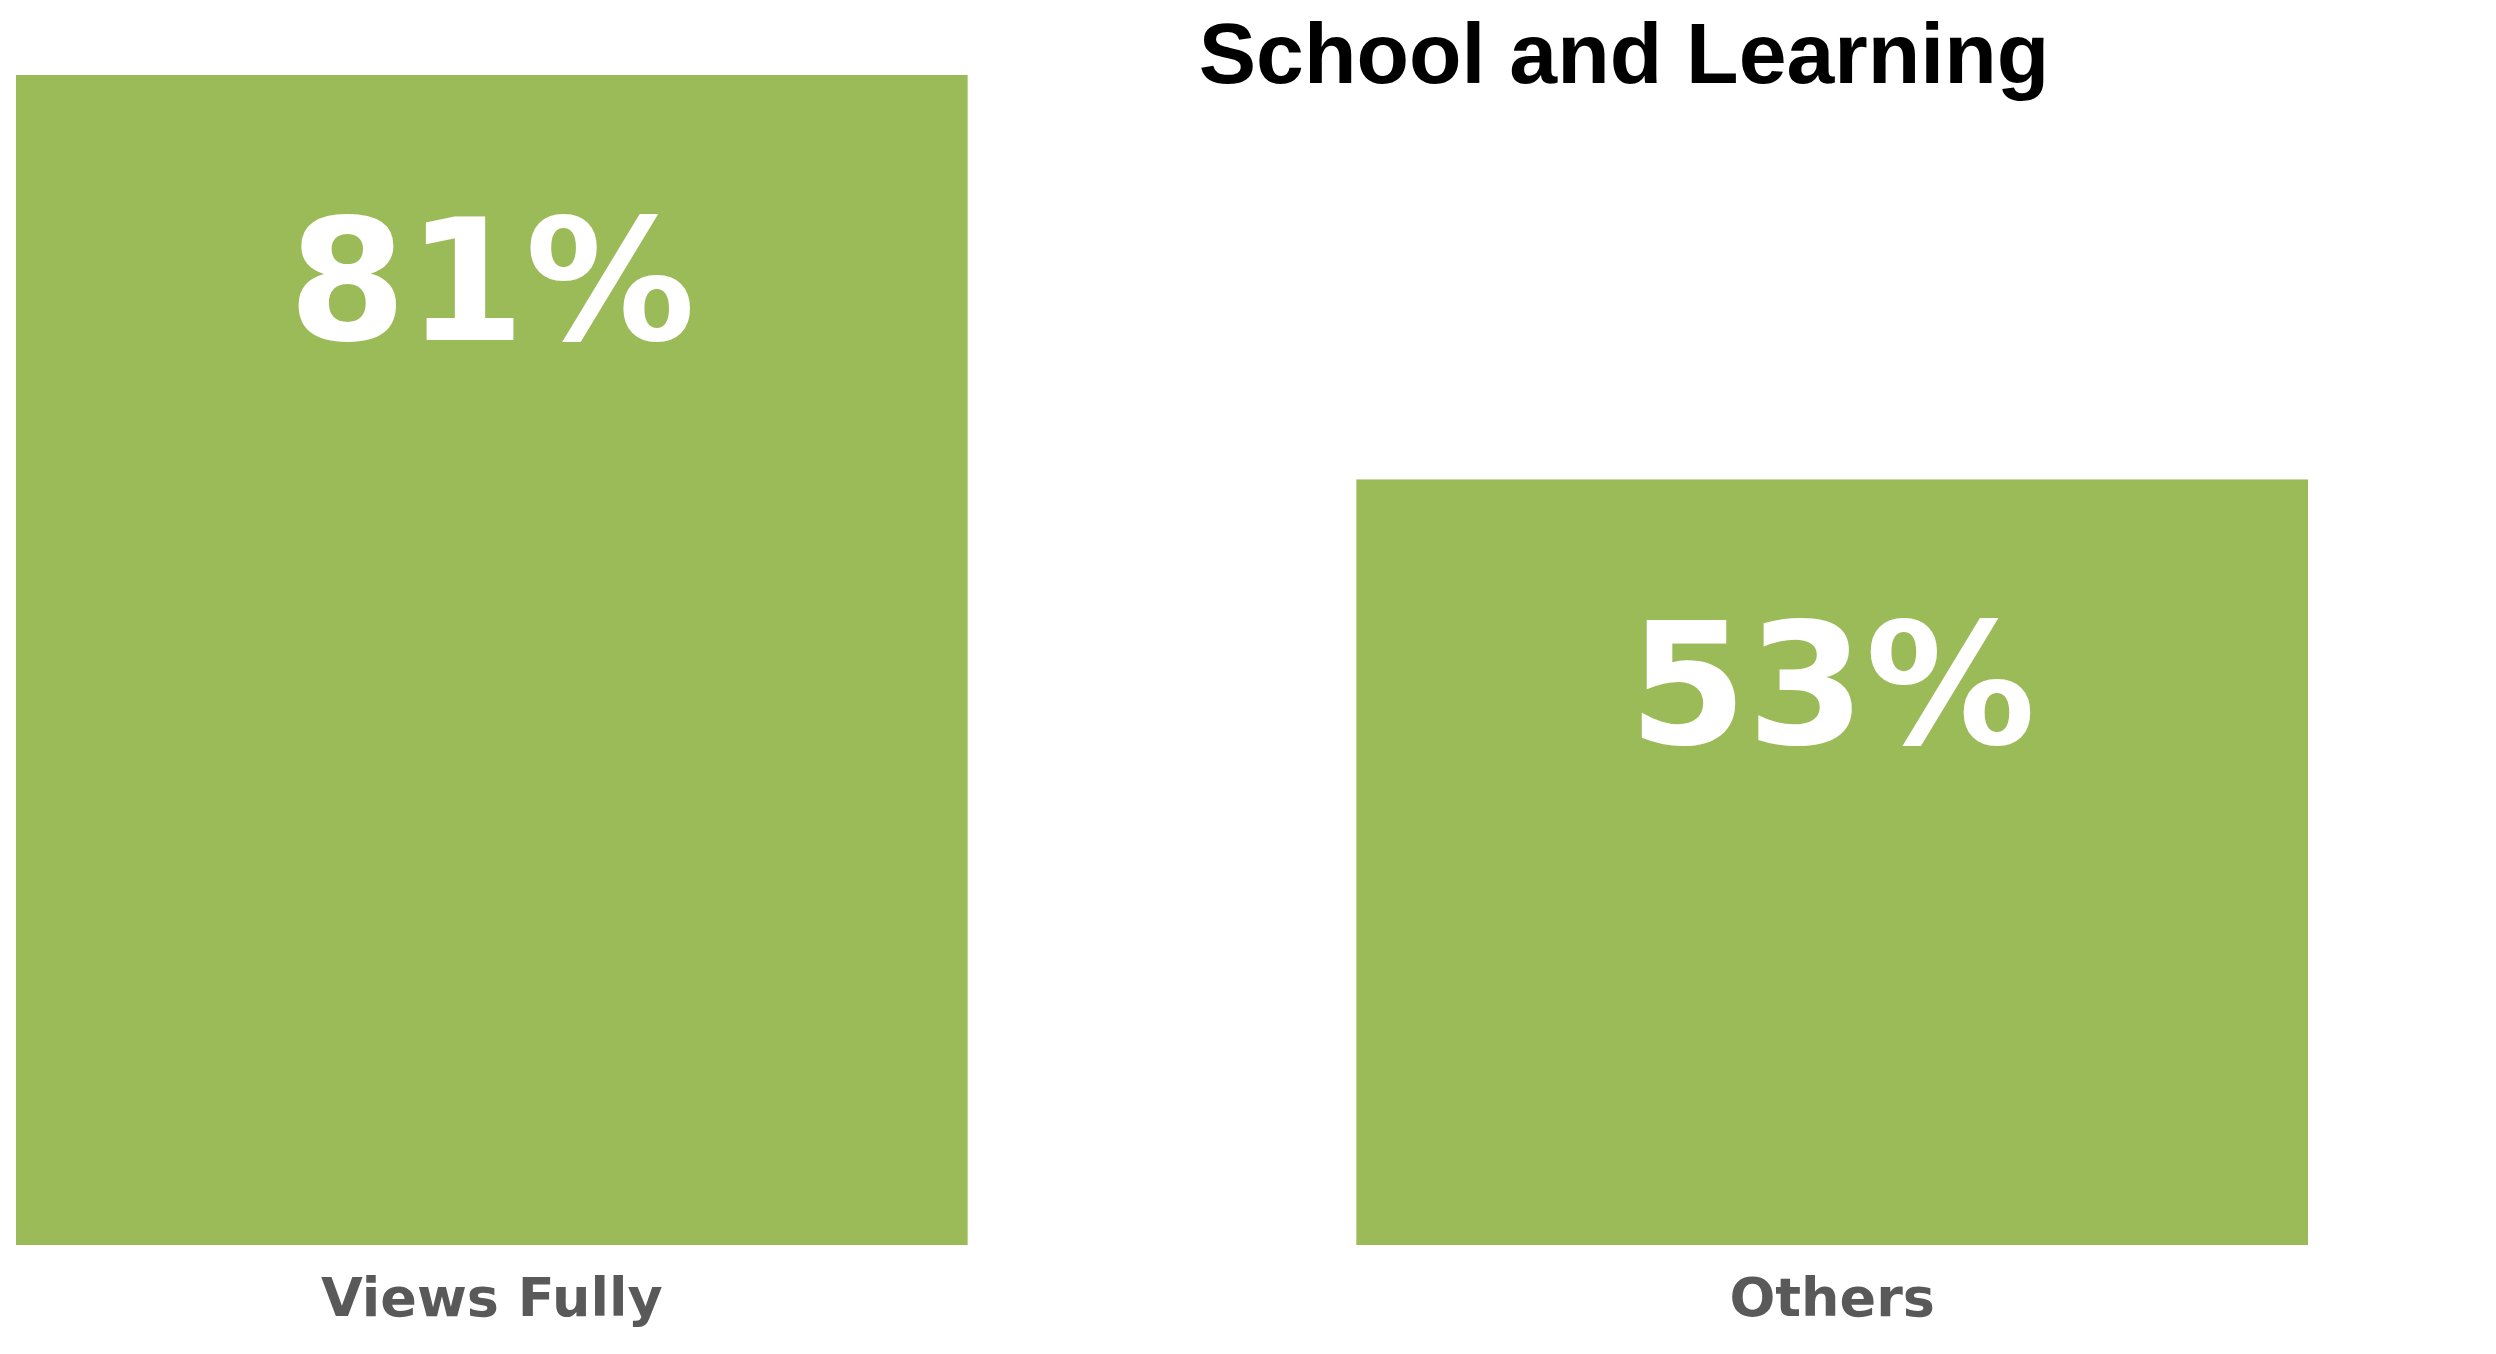 This screenshot has width=2496, height=1354. What do you see at coordinates (491, 1297) in the screenshot?
I see `x-tick-label: Views Fully` at bounding box center [491, 1297].